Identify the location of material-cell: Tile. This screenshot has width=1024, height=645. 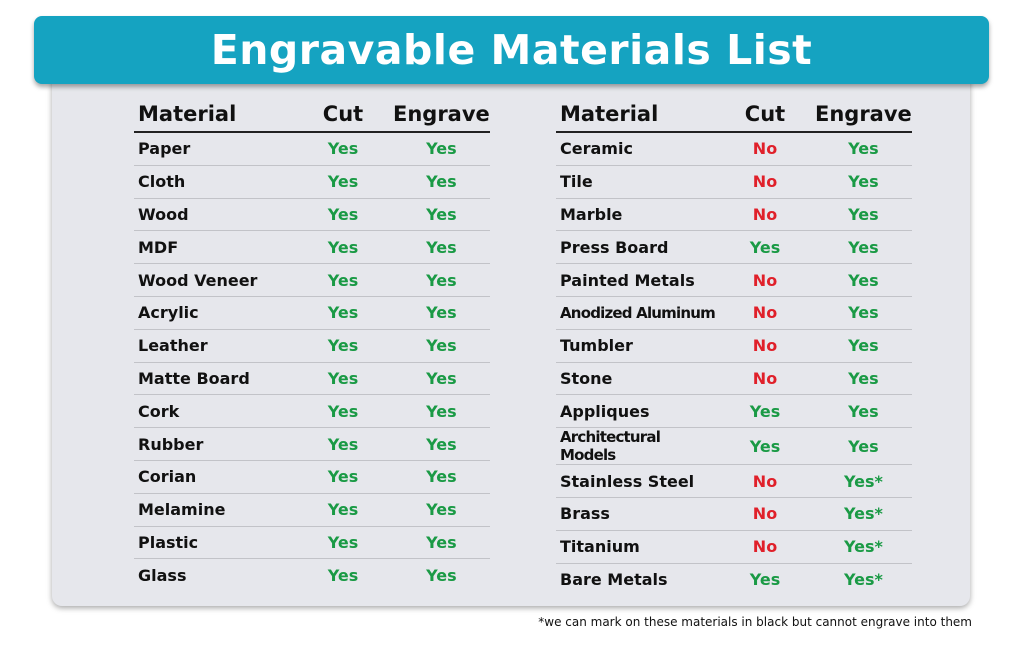
(635, 182).